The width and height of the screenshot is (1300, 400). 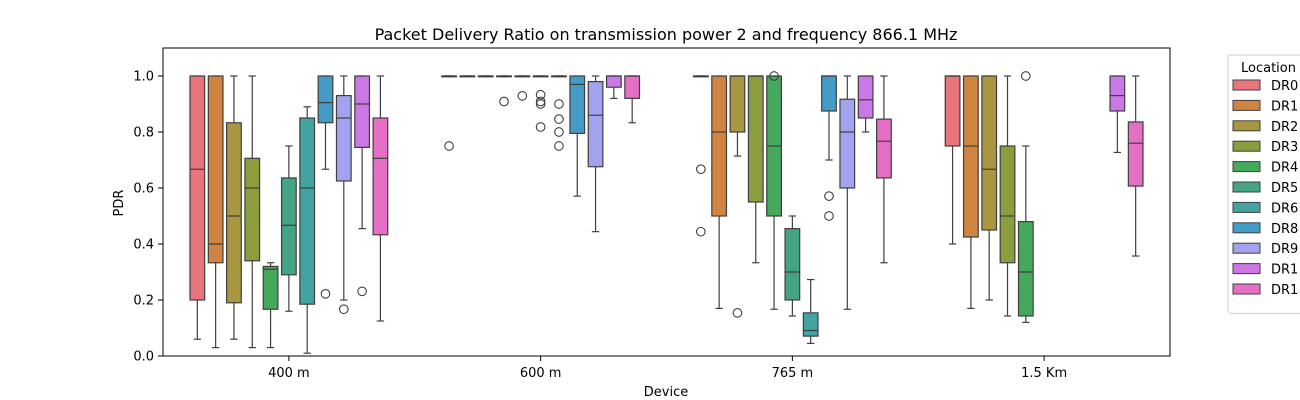 What do you see at coordinates (1284, 147) in the screenshot?
I see `legend-entry: DR3` at bounding box center [1284, 147].